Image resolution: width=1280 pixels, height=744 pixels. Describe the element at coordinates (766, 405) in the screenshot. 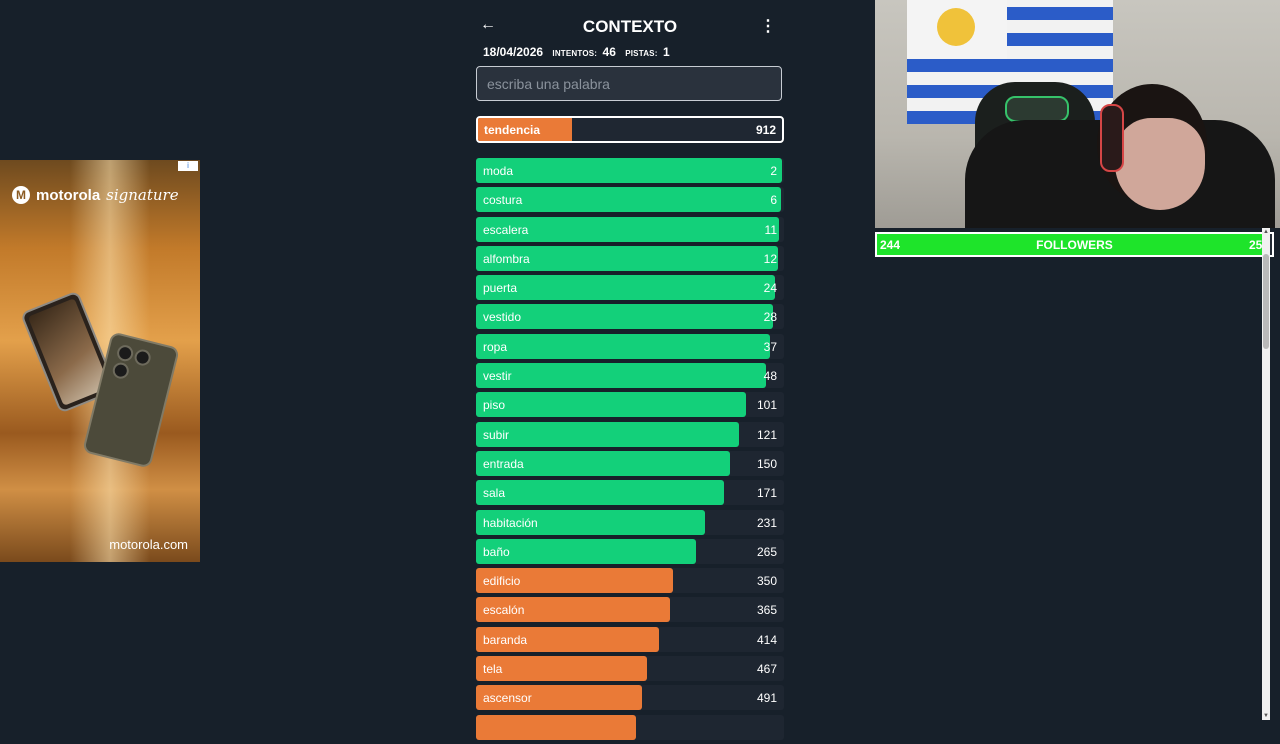

I see `guess-rank: 101` at that location.